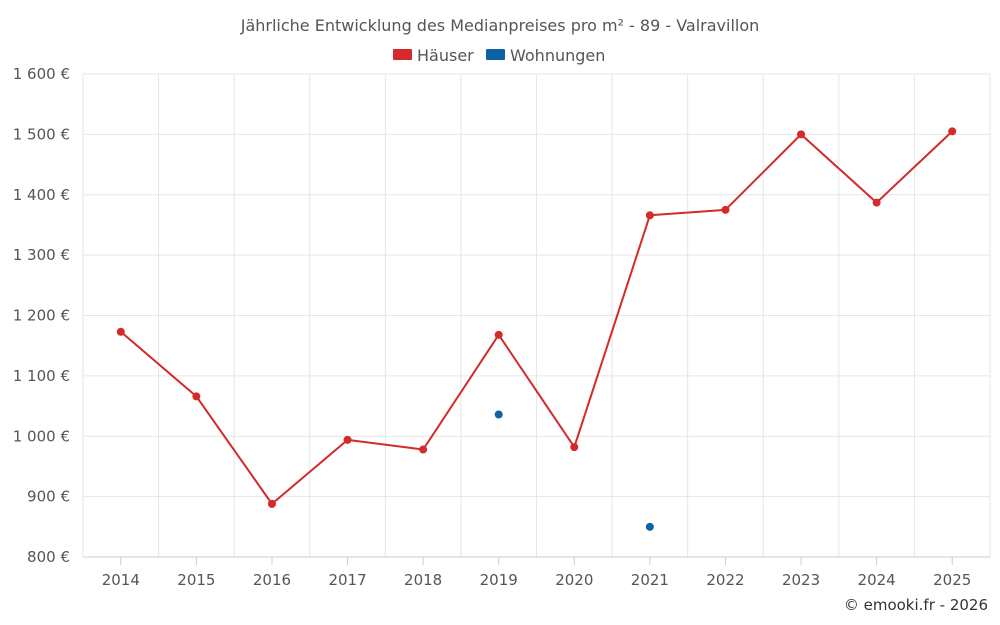 This screenshot has width=1000, height=625. I want to click on x-tick-label: 2018, so click(423, 580).